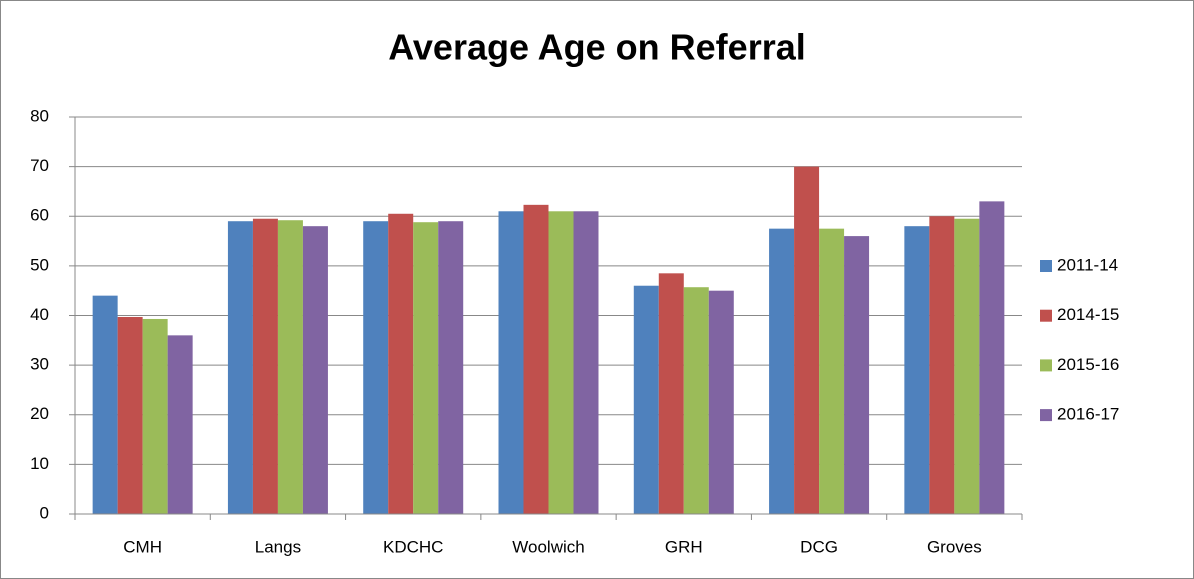 The height and width of the screenshot is (579, 1194). Describe the element at coordinates (39, 165) in the screenshot. I see `y-tick-label: 70` at that location.